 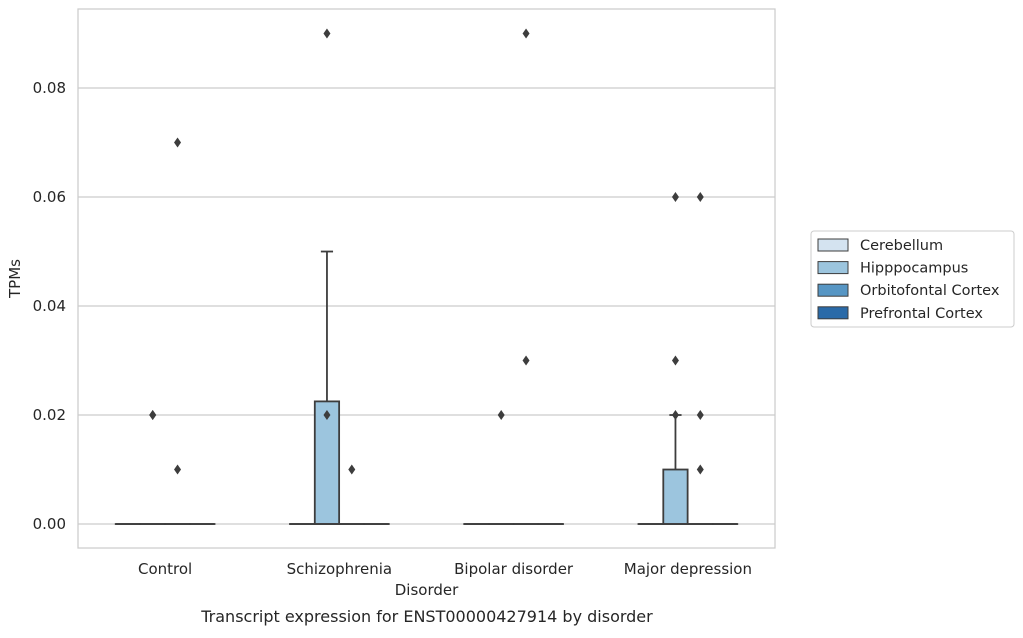 What do you see at coordinates (49, 197) in the screenshot?
I see `y-tick-label: 0.06` at bounding box center [49, 197].